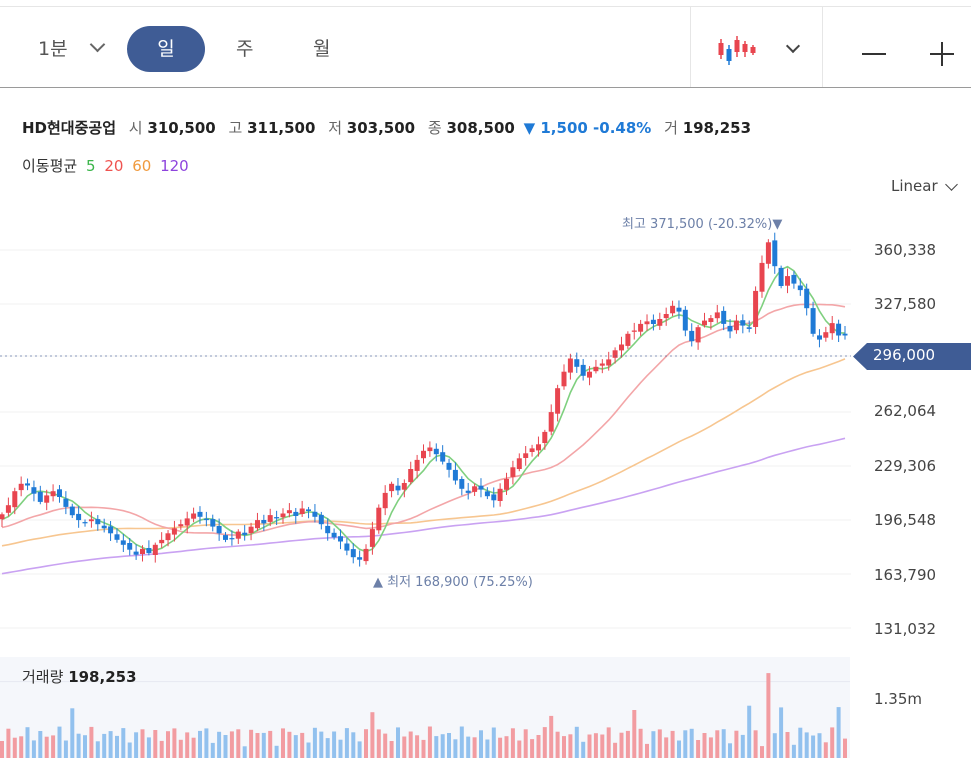 The width and height of the screenshot is (971, 758). I want to click on candlestick-icon, so click(736, 51).